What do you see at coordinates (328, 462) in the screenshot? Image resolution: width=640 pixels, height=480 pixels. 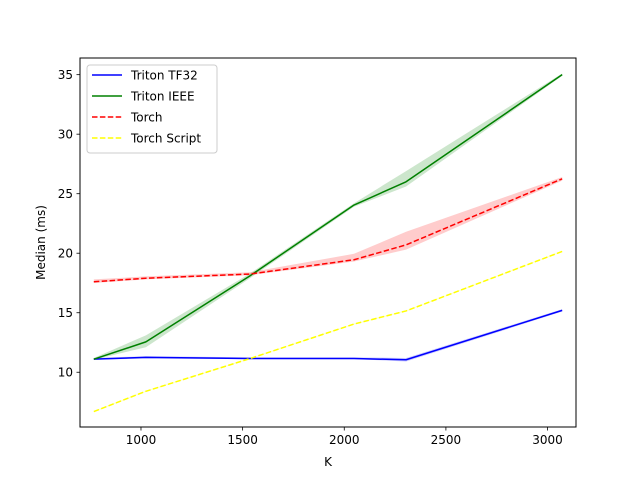 I see `x-axis-label: K` at bounding box center [328, 462].